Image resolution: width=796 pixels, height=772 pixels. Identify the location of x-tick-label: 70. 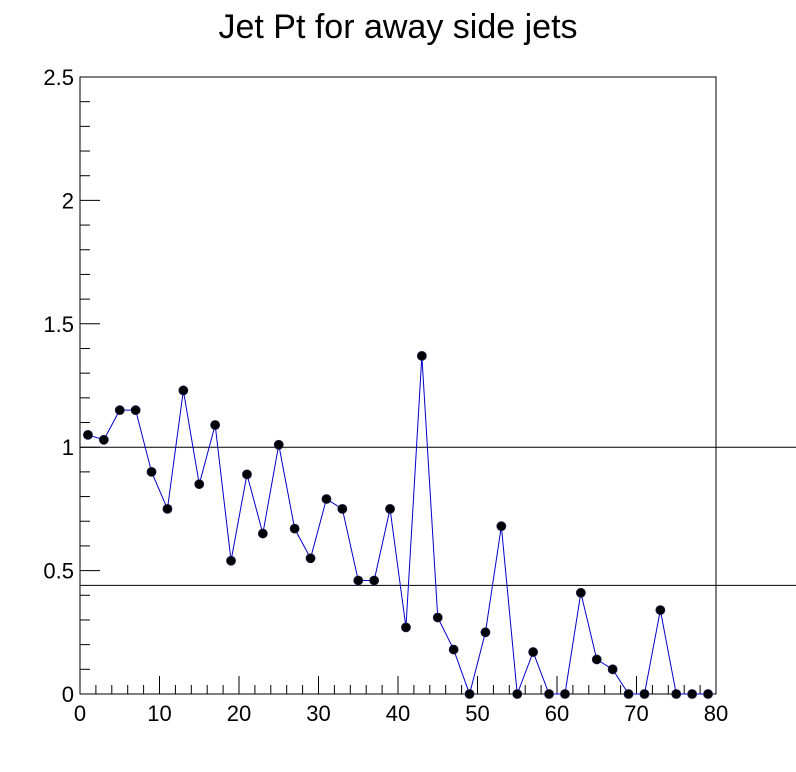
(636, 713).